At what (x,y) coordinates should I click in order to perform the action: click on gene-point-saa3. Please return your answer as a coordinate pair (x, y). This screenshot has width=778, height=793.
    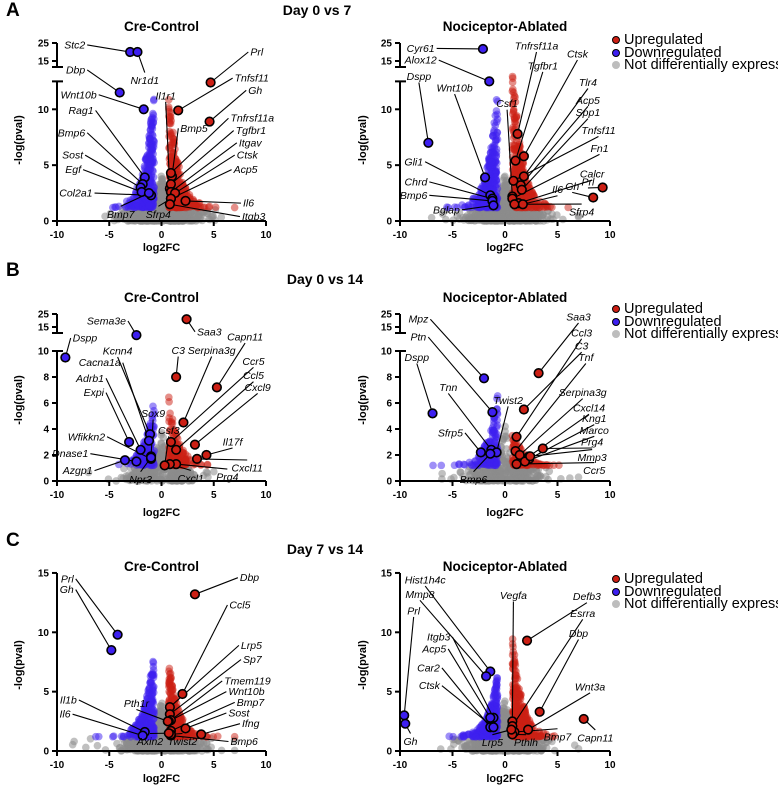
    Looking at the image, I should click on (538, 373).